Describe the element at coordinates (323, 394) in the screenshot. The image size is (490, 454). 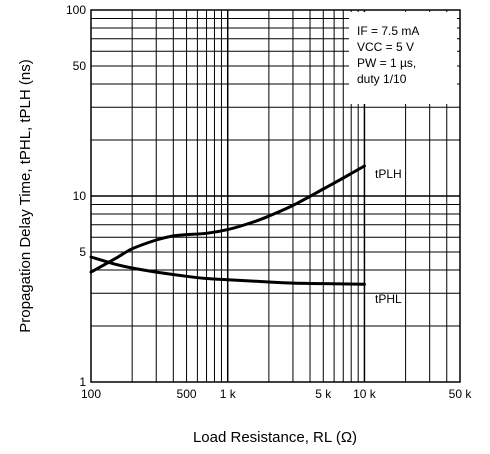
I see `x-tick-label: 5 k` at that location.